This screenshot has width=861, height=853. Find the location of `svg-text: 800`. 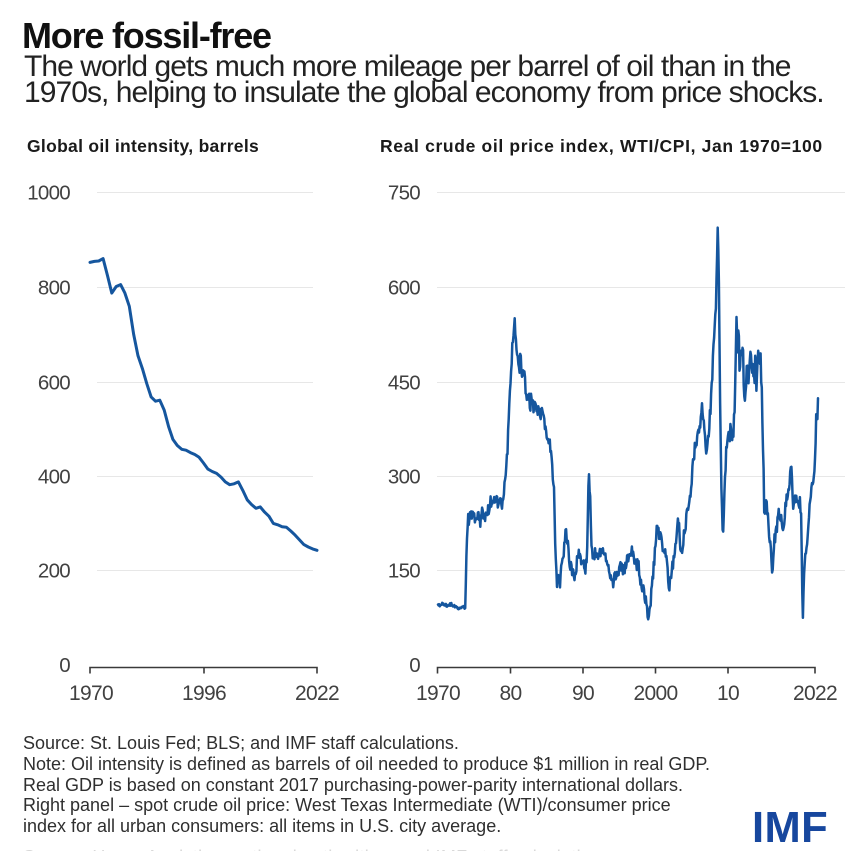

svg-text: 800 is located at coordinates (54, 288).